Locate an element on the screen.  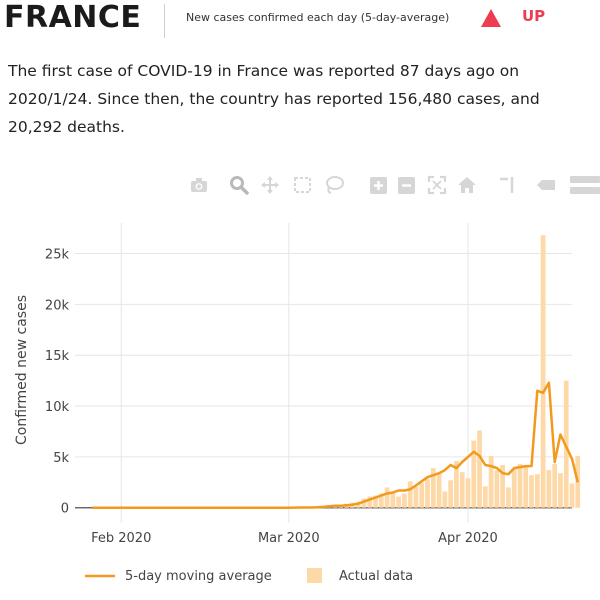
reset-axes-icon is located at coordinates (467, 185).